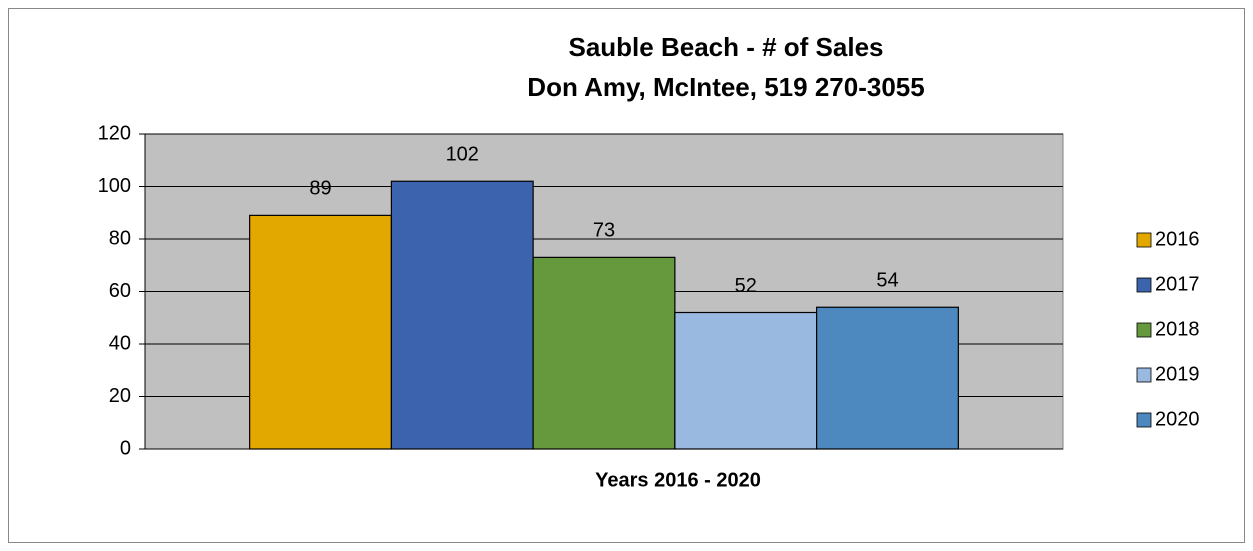 Image resolution: width=1253 pixels, height=551 pixels. What do you see at coordinates (462, 155) in the screenshot?
I see `data-label: 102` at bounding box center [462, 155].